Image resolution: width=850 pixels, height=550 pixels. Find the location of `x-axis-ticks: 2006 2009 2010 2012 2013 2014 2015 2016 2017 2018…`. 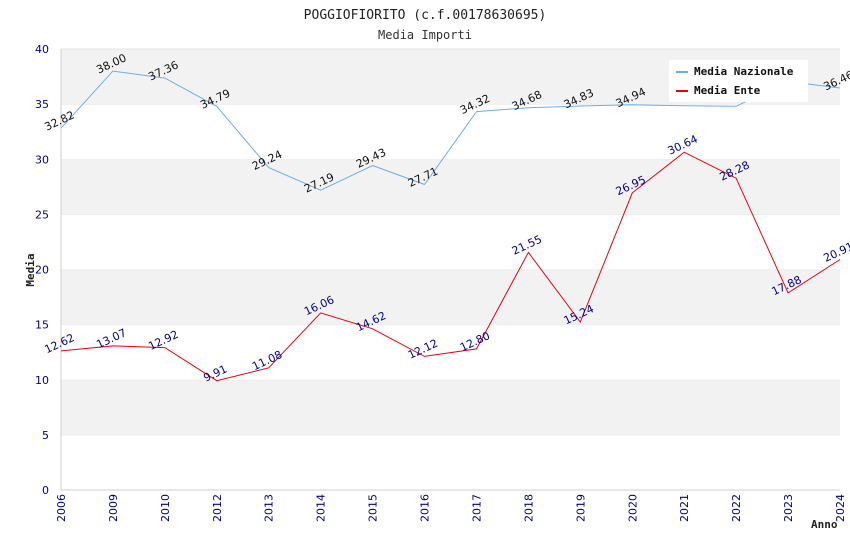

x-axis-ticks: 2006 2009 2010 2012 2013 2014 2015 2016 2017 2018… is located at coordinates (451, 508).